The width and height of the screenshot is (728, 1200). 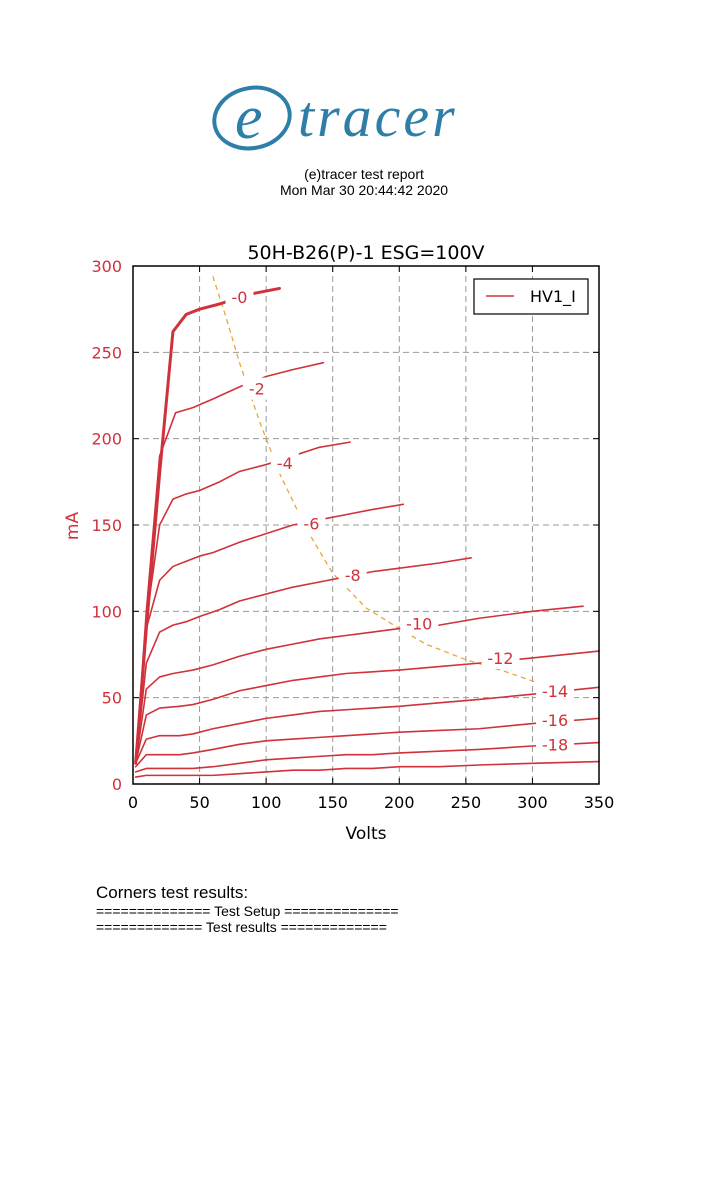 I want to click on curve-label: -16, so click(x=555, y=720).